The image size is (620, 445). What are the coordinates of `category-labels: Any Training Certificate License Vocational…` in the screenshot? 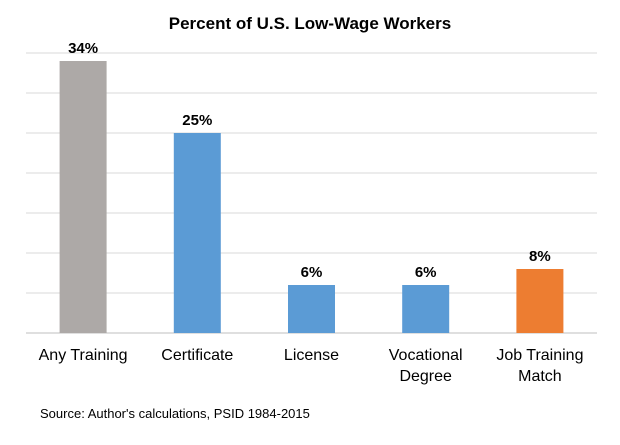 It's located at (311, 366).